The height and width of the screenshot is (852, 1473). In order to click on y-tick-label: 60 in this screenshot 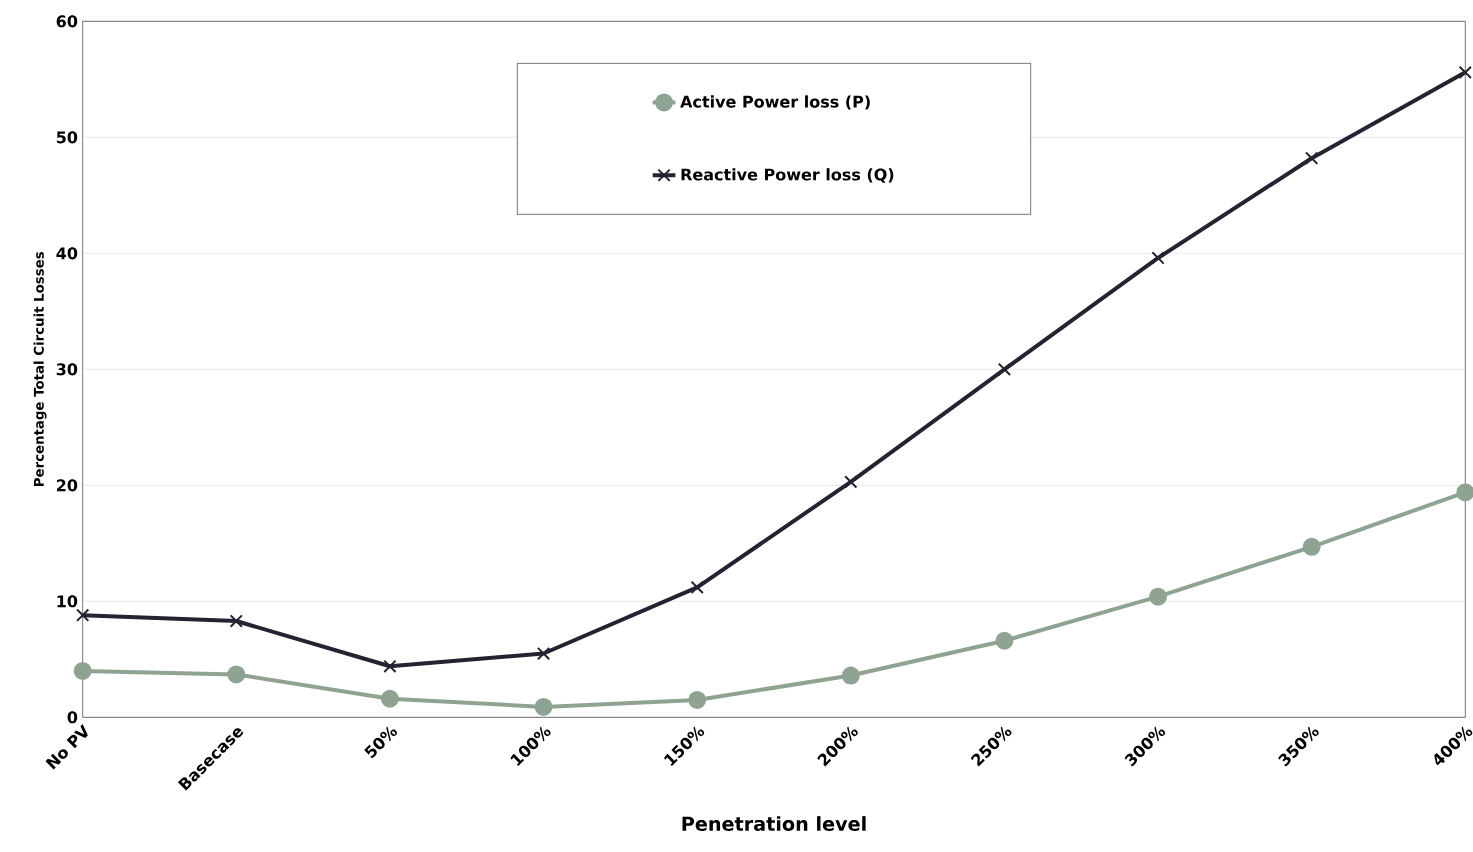, I will do `click(67, 21)`.